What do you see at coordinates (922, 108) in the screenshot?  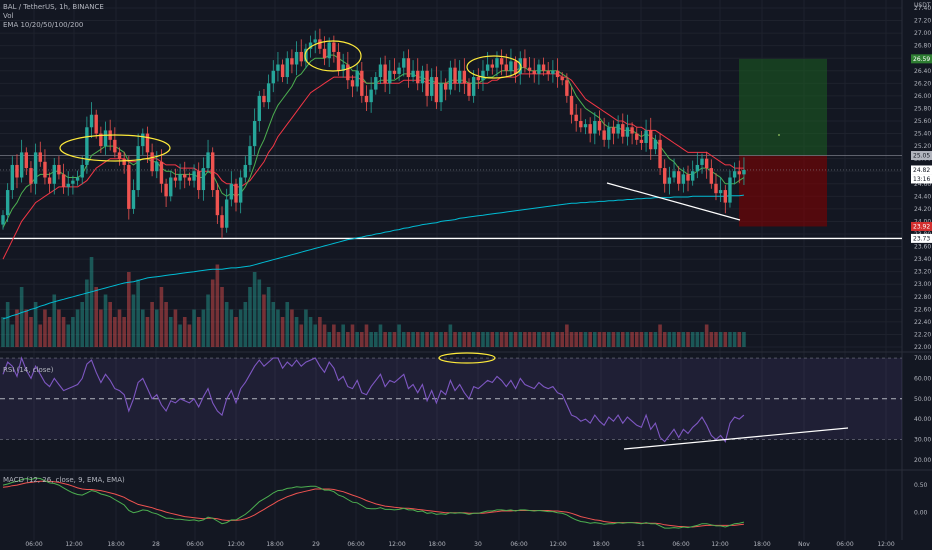 I see `price-tick-label: 25.80` at bounding box center [922, 108].